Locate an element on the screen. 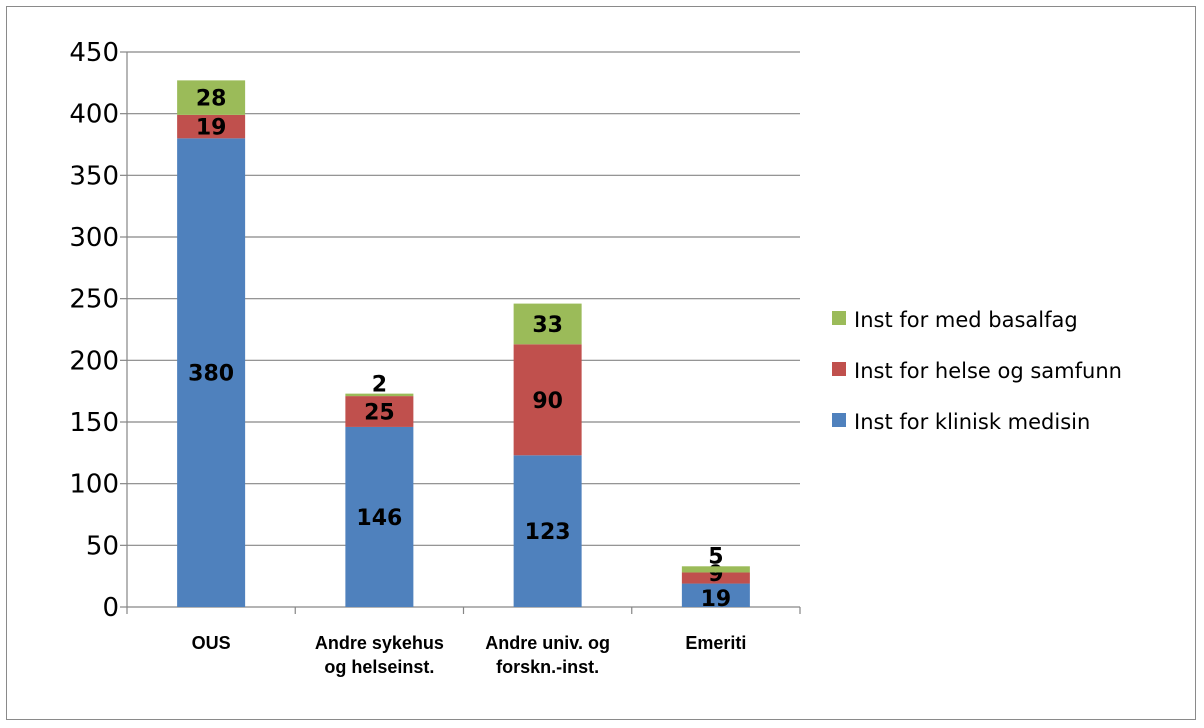  y-tick-label: 200 is located at coordinates (94, 361).